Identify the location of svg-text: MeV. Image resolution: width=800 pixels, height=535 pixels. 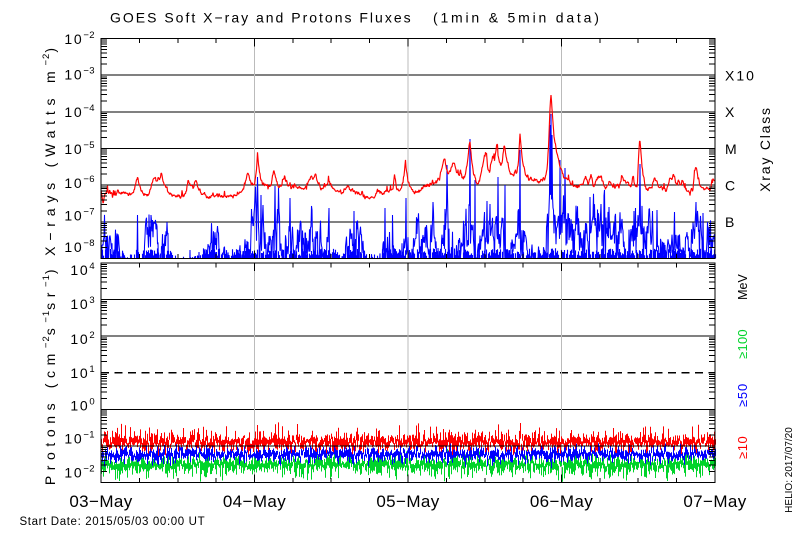
(743, 286).